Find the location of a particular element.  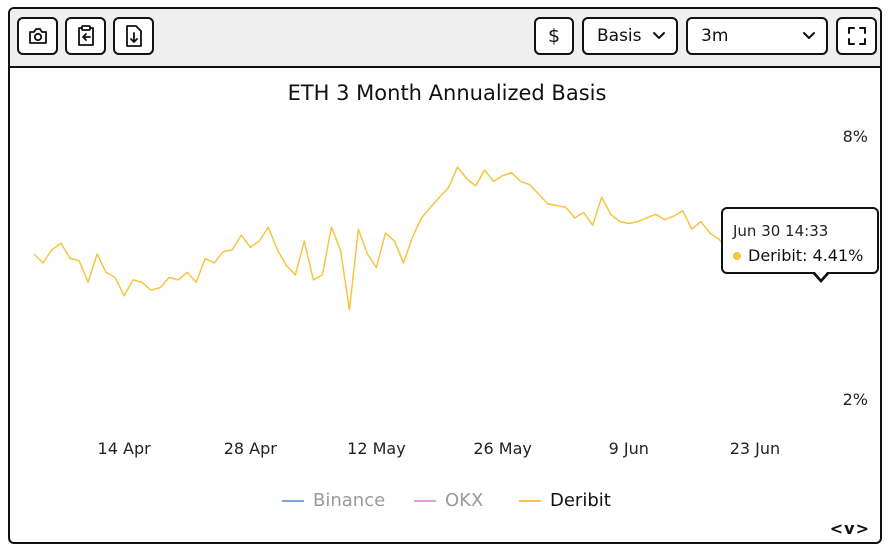

chart-nav-toggle: <v> is located at coordinates (849, 528).